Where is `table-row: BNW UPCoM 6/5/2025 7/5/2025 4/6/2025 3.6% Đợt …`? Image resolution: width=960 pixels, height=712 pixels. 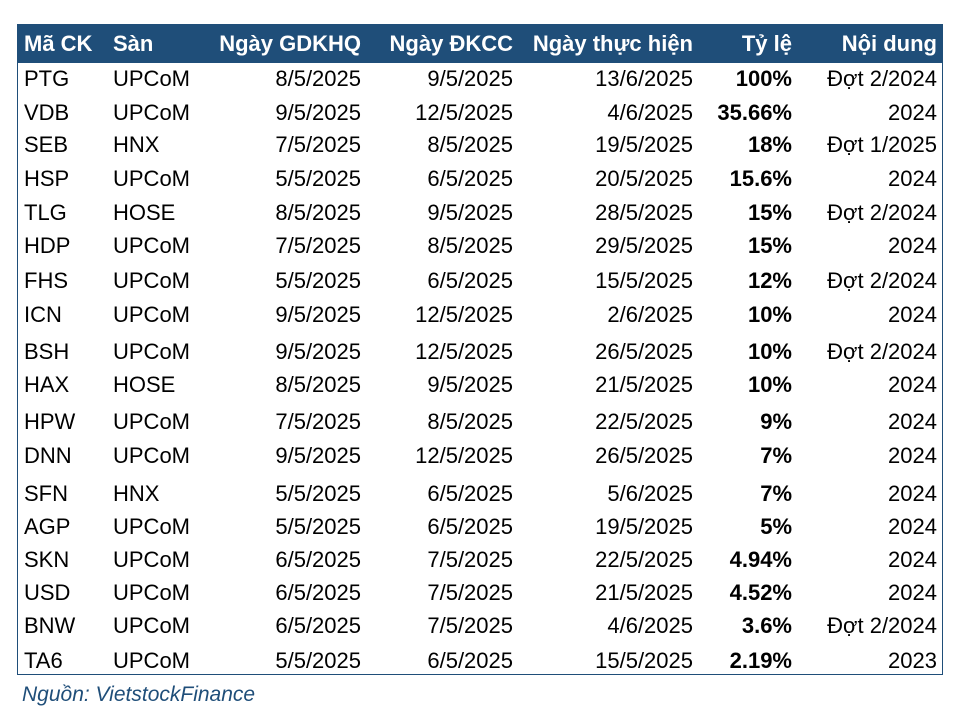 table-row: BNW UPCoM 6/5/2025 7/5/2025 4/6/2025 3.6% Đợt … is located at coordinates (480, 626).